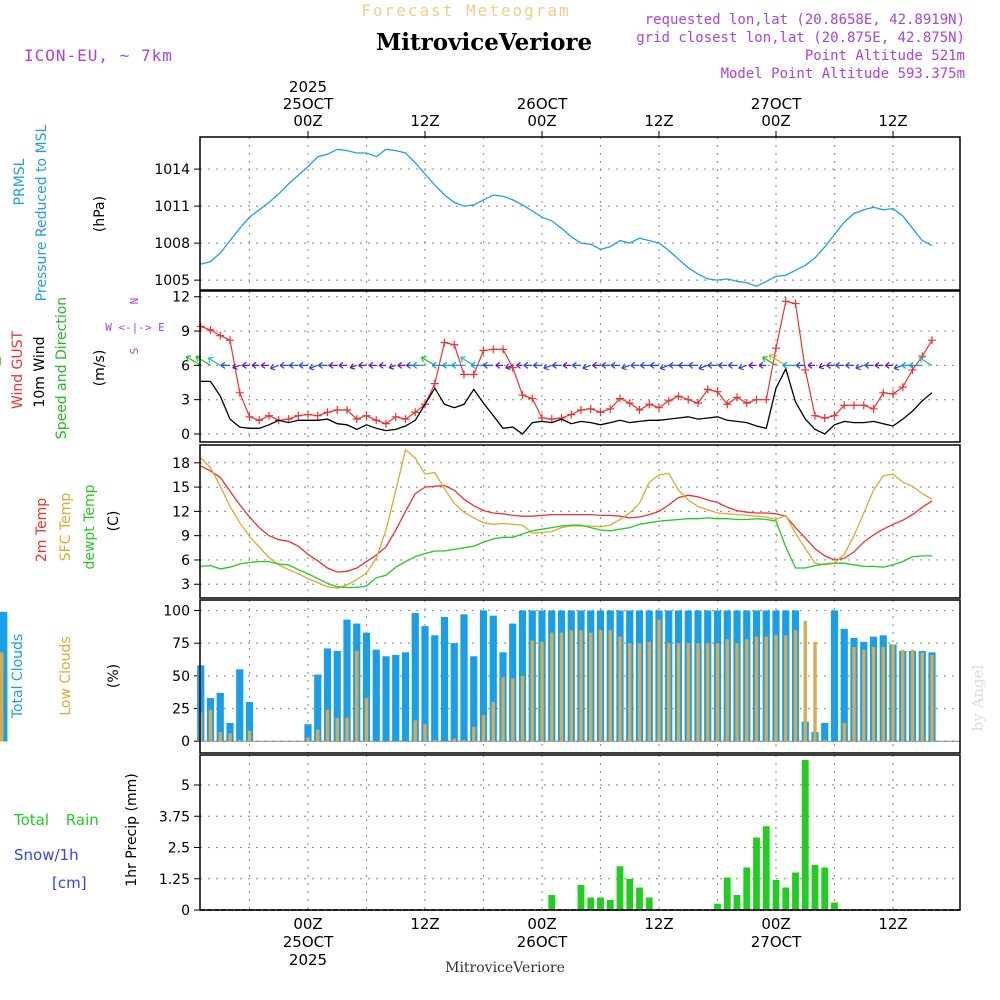 The width and height of the screenshot is (1000, 1000). Describe the element at coordinates (172, 244) in the screenshot. I see `y-tick-label: 1008` at that location.